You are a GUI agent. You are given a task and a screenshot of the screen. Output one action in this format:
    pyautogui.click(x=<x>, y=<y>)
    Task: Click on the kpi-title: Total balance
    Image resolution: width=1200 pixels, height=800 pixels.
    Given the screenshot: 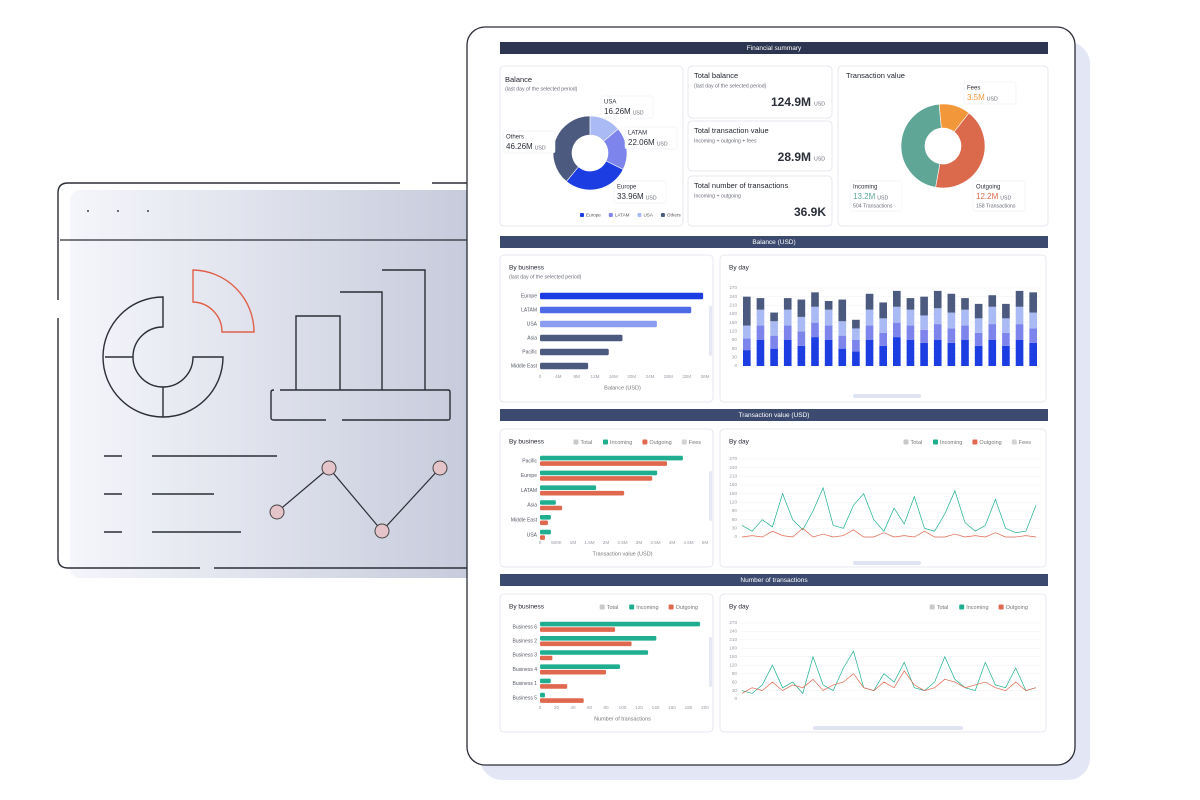 What is the action you would take?
    pyautogui.click(x=716, y=75)
    